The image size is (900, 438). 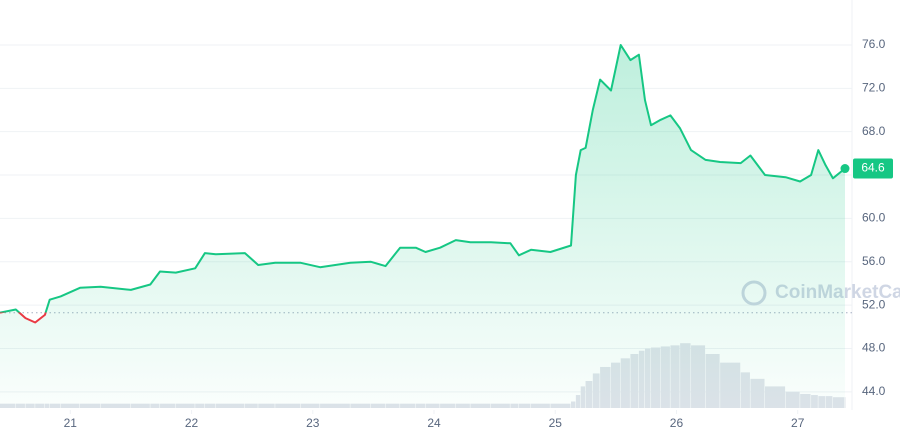 I want to click on x-tick-label: 26, so click(x=677, y=423).